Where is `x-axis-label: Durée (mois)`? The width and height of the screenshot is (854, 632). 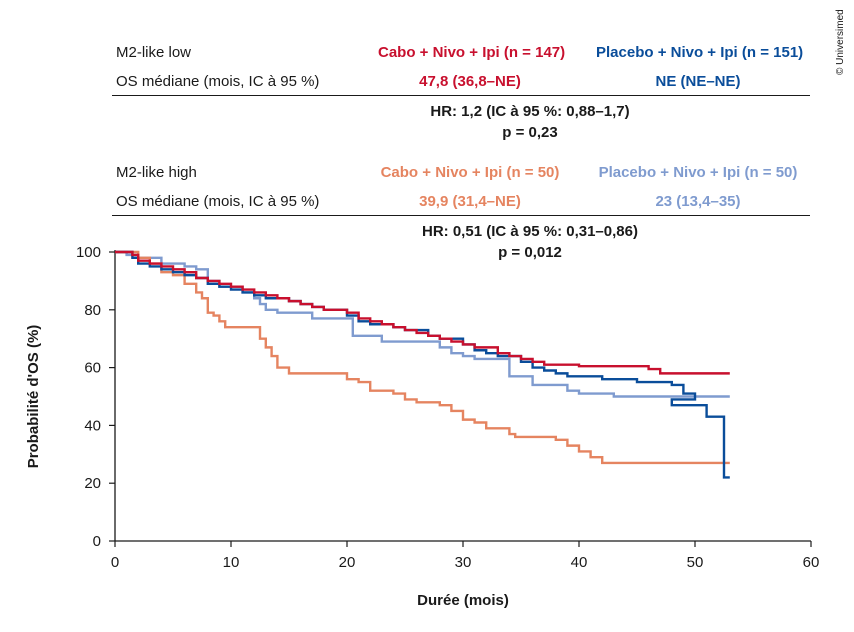
x-axis-label: Durée (mois) is located at coordinates (463, 600).